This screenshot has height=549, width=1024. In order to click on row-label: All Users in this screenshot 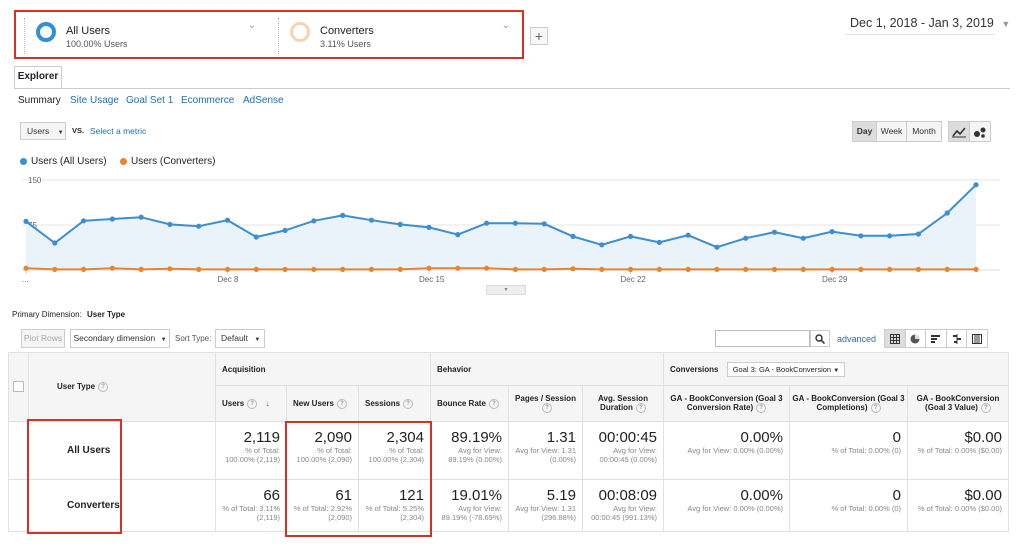, I will do `click(122, 450)`.